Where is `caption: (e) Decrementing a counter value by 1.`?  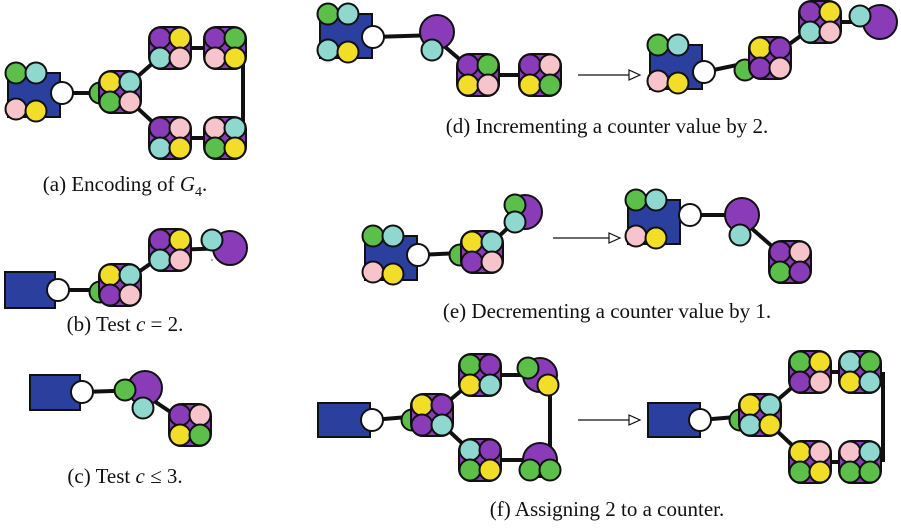
caption: (e) Decrementing a counter value by 1. is located at coordinates (607, 311).